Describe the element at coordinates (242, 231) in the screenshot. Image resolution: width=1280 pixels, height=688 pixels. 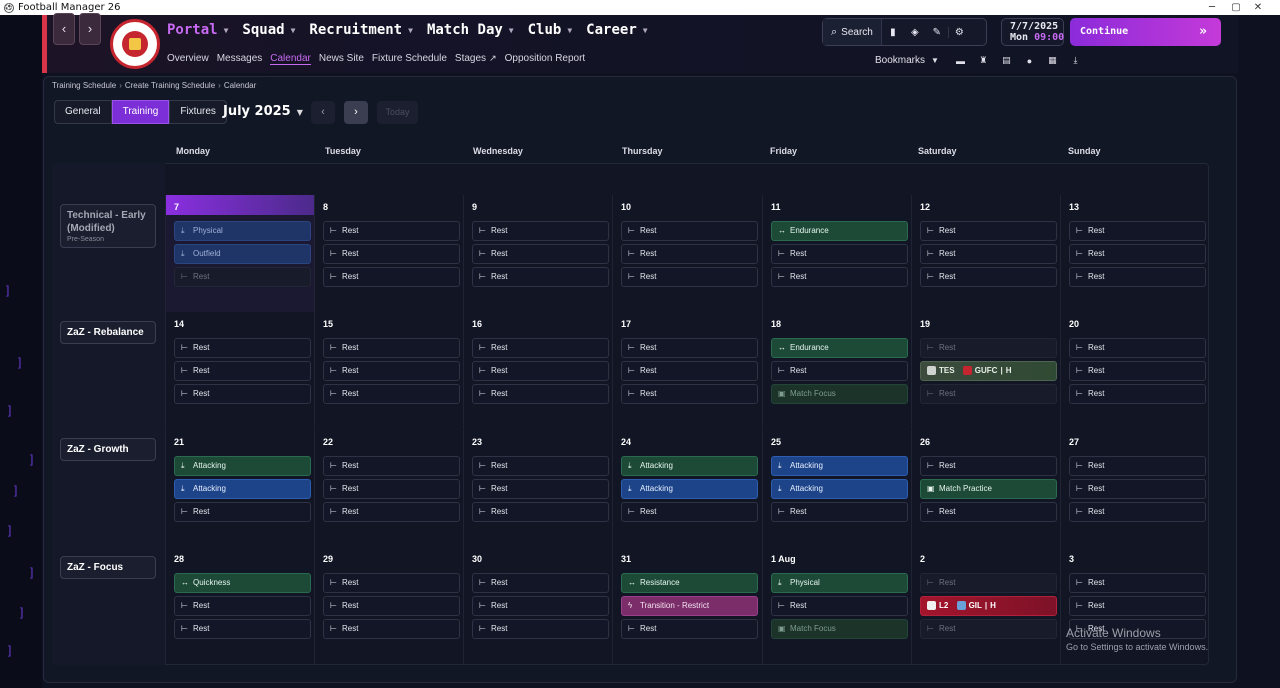
I see `training-session-slot: ⤓ Physical` at that location.